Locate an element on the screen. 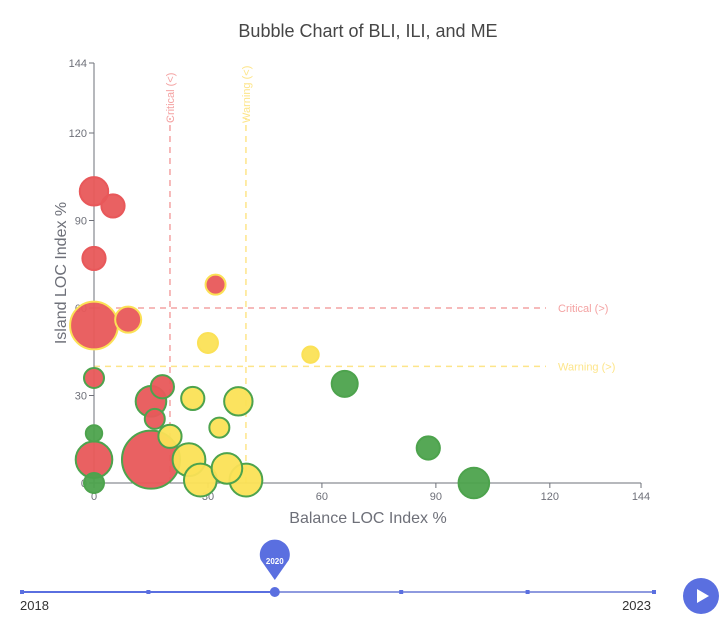 The height and width of the screenshot is (631, 721). x-tick-label: 0 is located at coordinates (94, 497).